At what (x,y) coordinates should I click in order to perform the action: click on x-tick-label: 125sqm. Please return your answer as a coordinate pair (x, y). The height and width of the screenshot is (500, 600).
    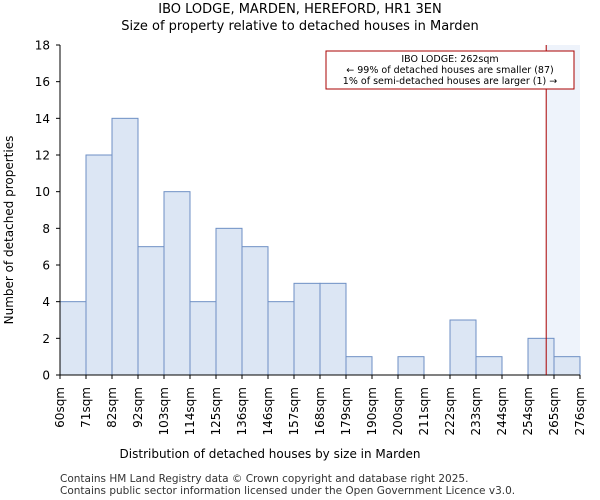
    Looking at the image, I should click on (216, 411).